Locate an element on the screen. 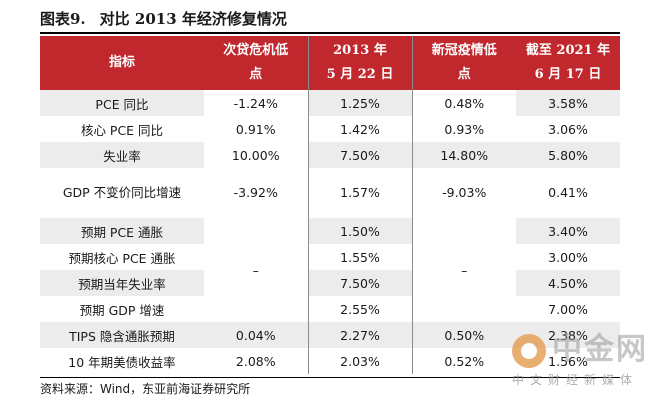  row-label: TIPS 隐含通胀预期 is located at coordinates (122, 335).